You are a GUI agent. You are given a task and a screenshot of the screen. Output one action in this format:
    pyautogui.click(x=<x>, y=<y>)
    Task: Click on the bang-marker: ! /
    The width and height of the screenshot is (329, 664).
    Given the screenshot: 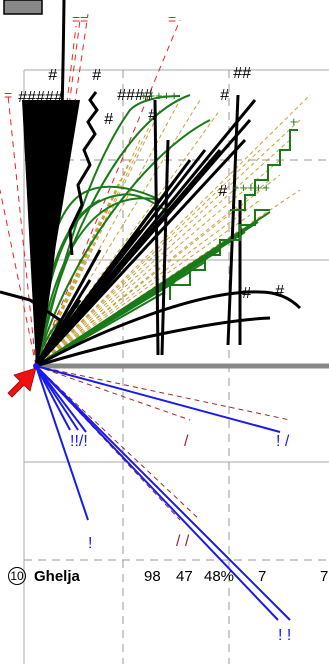 What is the action you would take?
    pyautogui.click(x=283, y=441)
    